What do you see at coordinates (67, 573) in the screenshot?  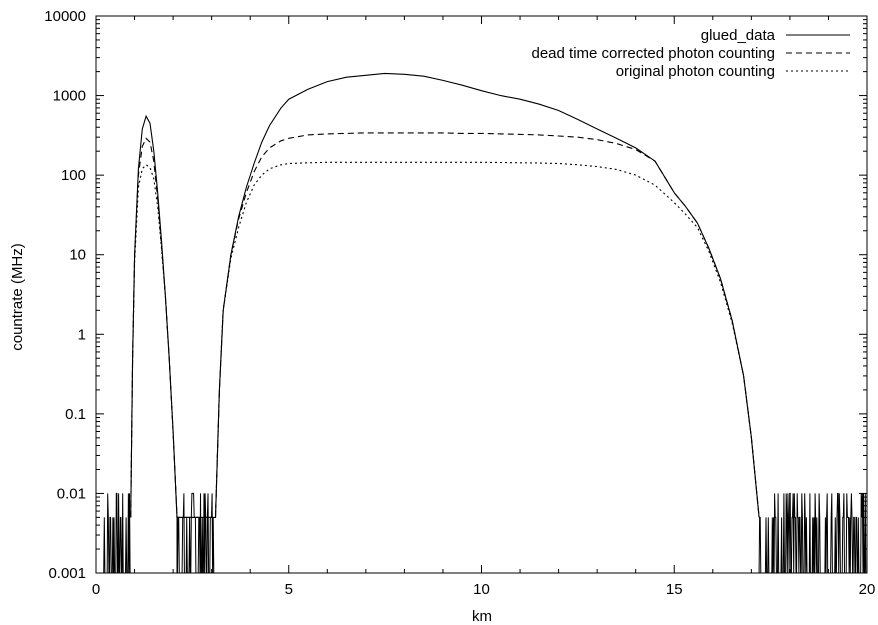 I see `y-tick-label: 0.001` at bounding box center [67, 573].